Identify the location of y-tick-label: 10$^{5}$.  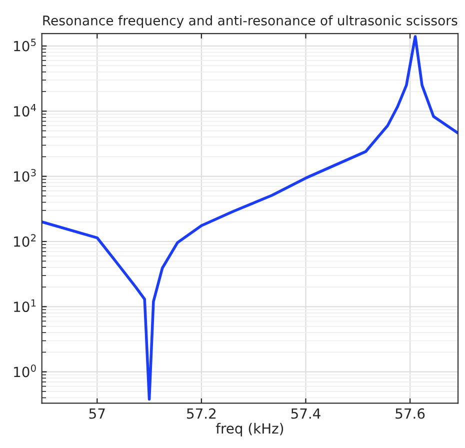
(25, 45).